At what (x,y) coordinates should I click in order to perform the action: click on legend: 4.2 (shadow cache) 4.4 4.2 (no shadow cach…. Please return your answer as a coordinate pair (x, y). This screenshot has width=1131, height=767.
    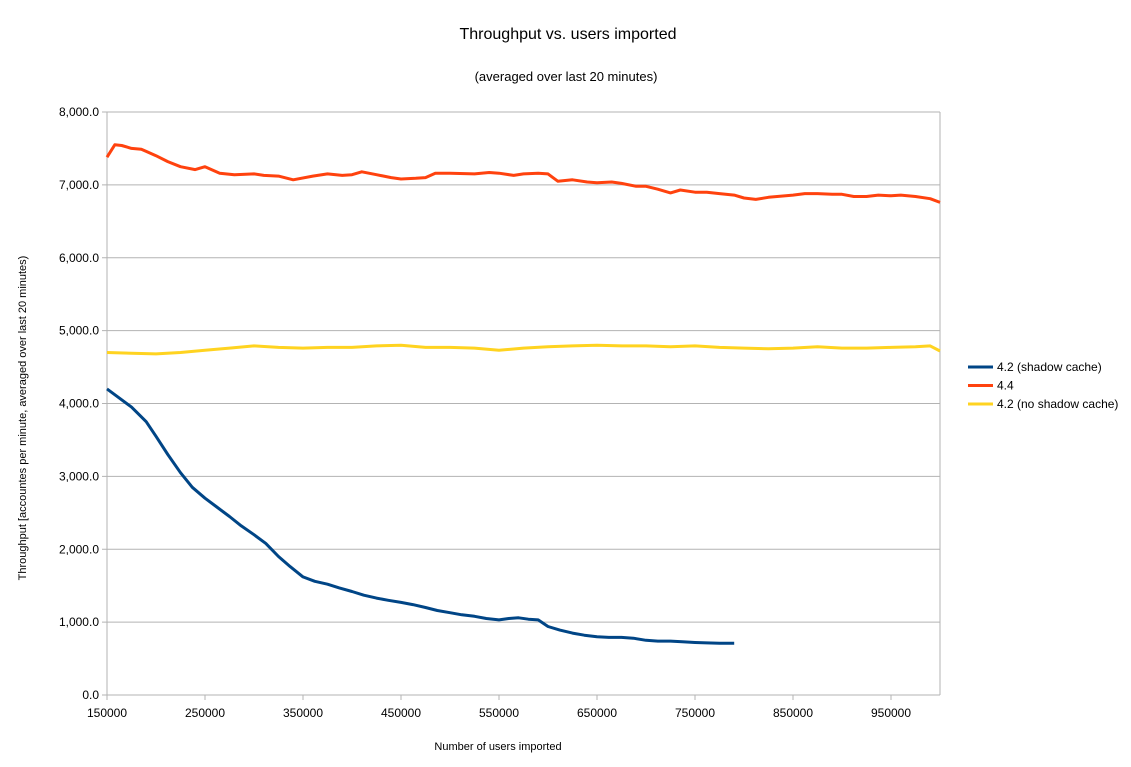
    Looking at the image, I should click on (1043, 385).